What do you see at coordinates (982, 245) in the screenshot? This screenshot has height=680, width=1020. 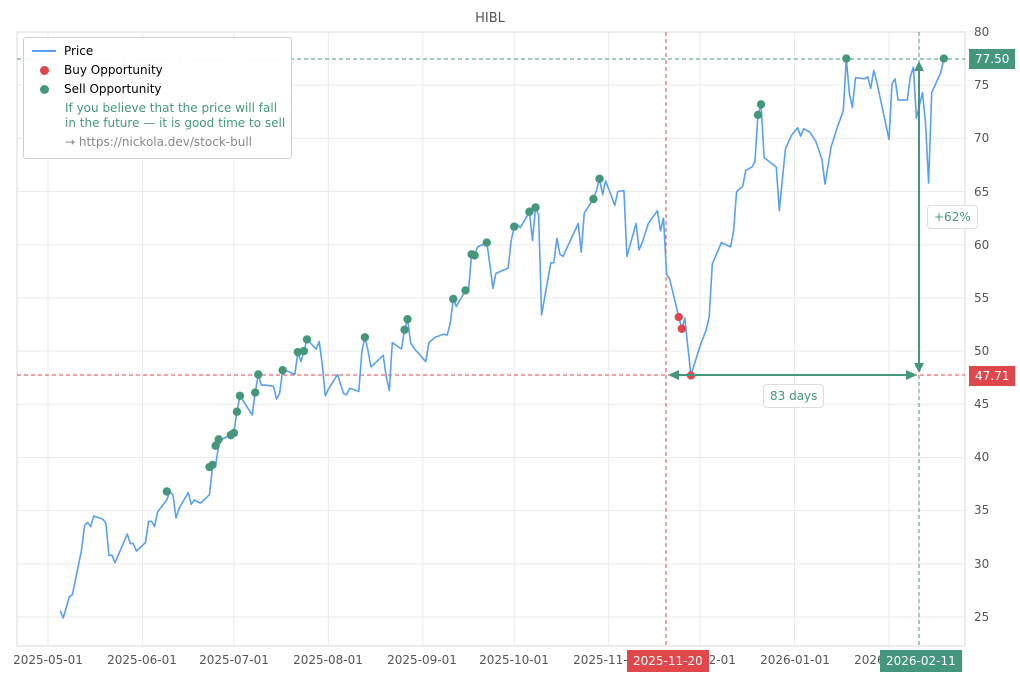 I see `y-tick: 60` at bounding box center [982, 245].